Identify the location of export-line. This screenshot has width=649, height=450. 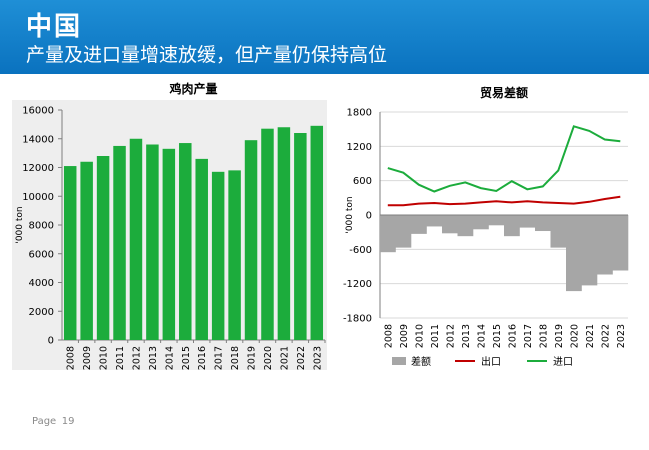
(504, 201).